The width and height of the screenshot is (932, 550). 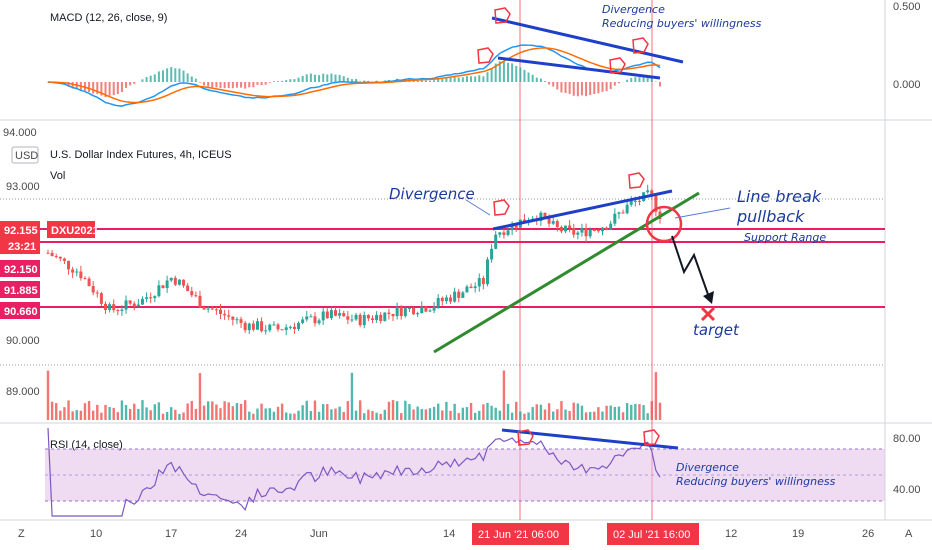 I want to click on rsi-line, so click(x=354, y=472).